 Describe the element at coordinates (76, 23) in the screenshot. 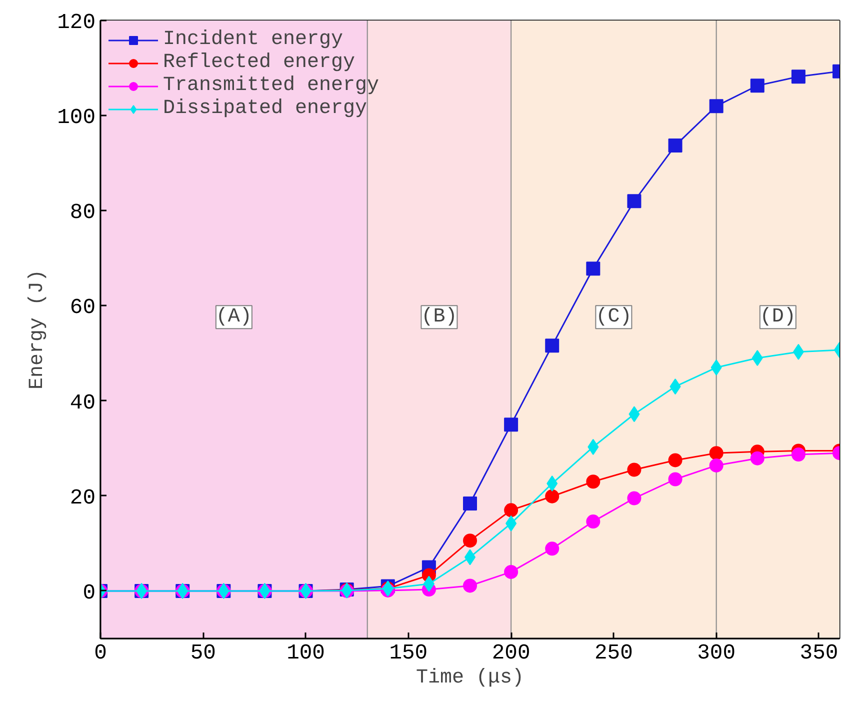

I see `y-tick-label: 120` at that location.